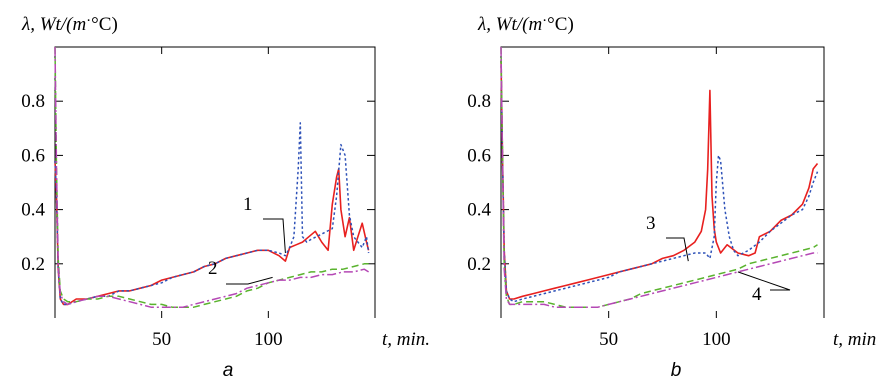 Image resolution: width=880 pixels, height=378 pixels. I want to click on panel-label: a, so click(228, 369).